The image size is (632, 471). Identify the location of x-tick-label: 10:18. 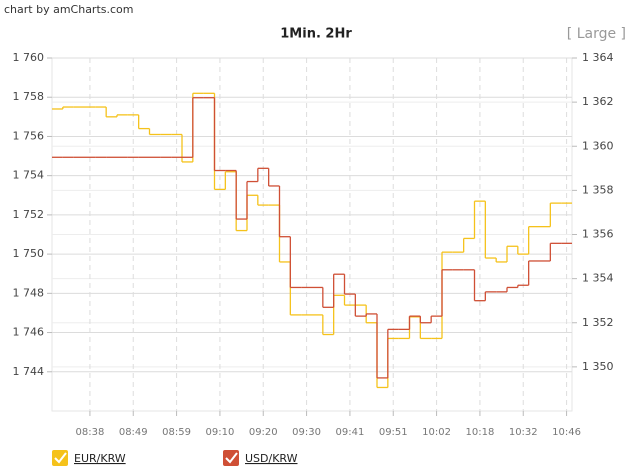
(480, 432).